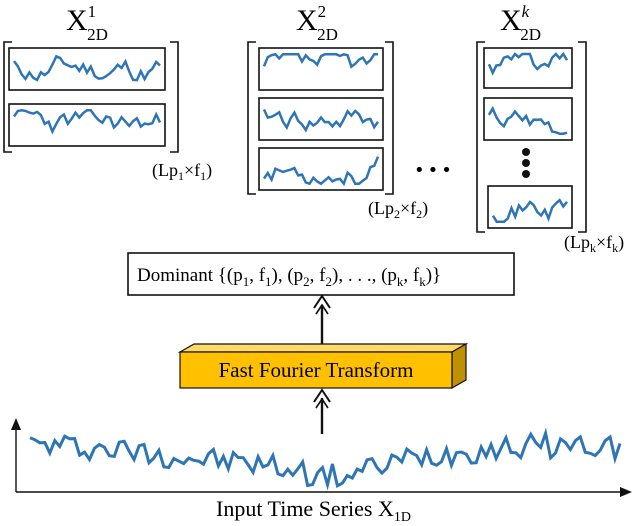 This screenshot has height=526, width=640. Describe the element at coordinates (322, 411) in the screenshot. I see `arrow-input-to-fft` at that location.